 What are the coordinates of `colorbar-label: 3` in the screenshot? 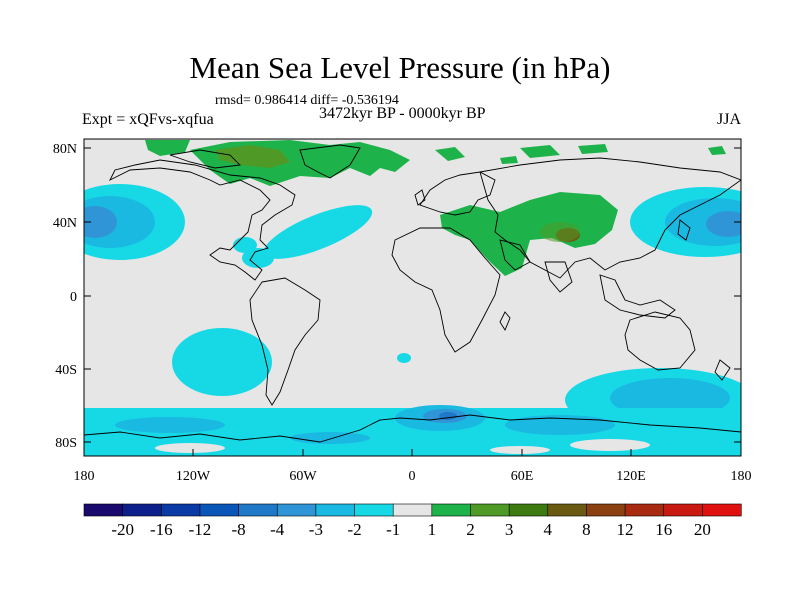 It's located at (509, 529).